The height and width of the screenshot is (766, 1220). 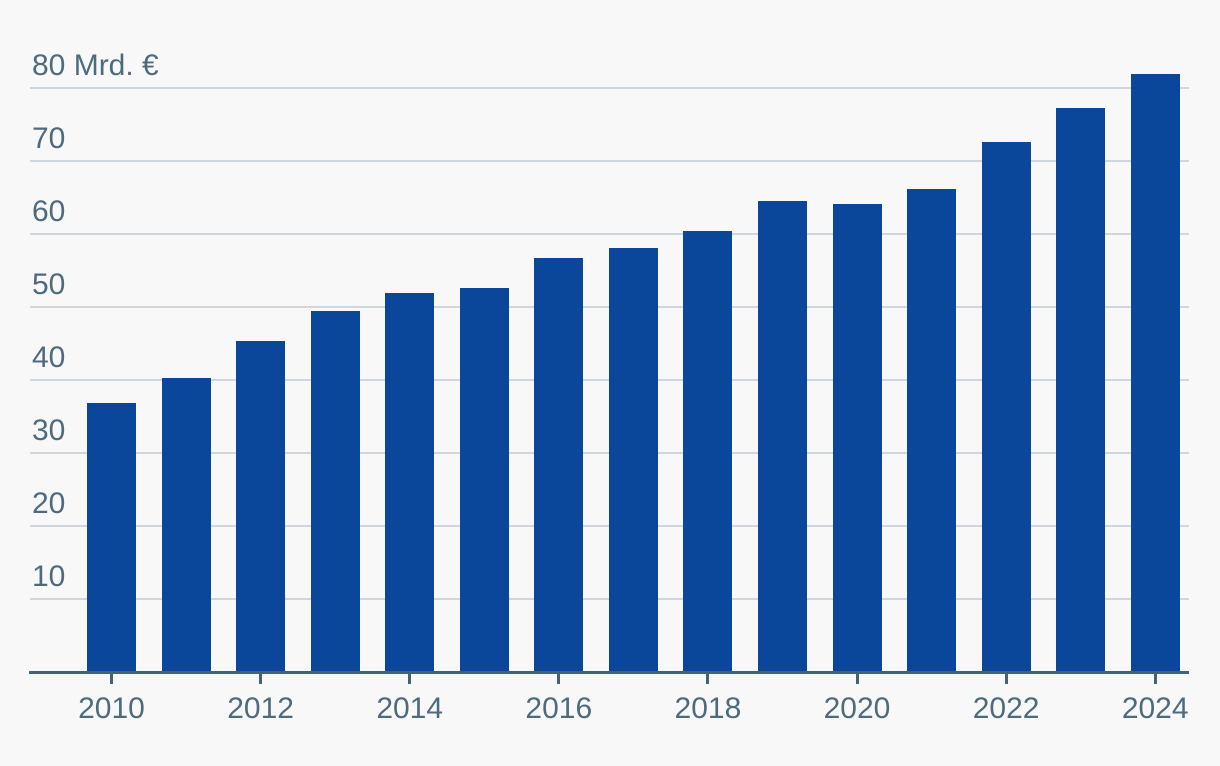 What do you see at coordinates (261, 506) in the screenshot?
I see `bar-2012` at bounding box center [261, 506].